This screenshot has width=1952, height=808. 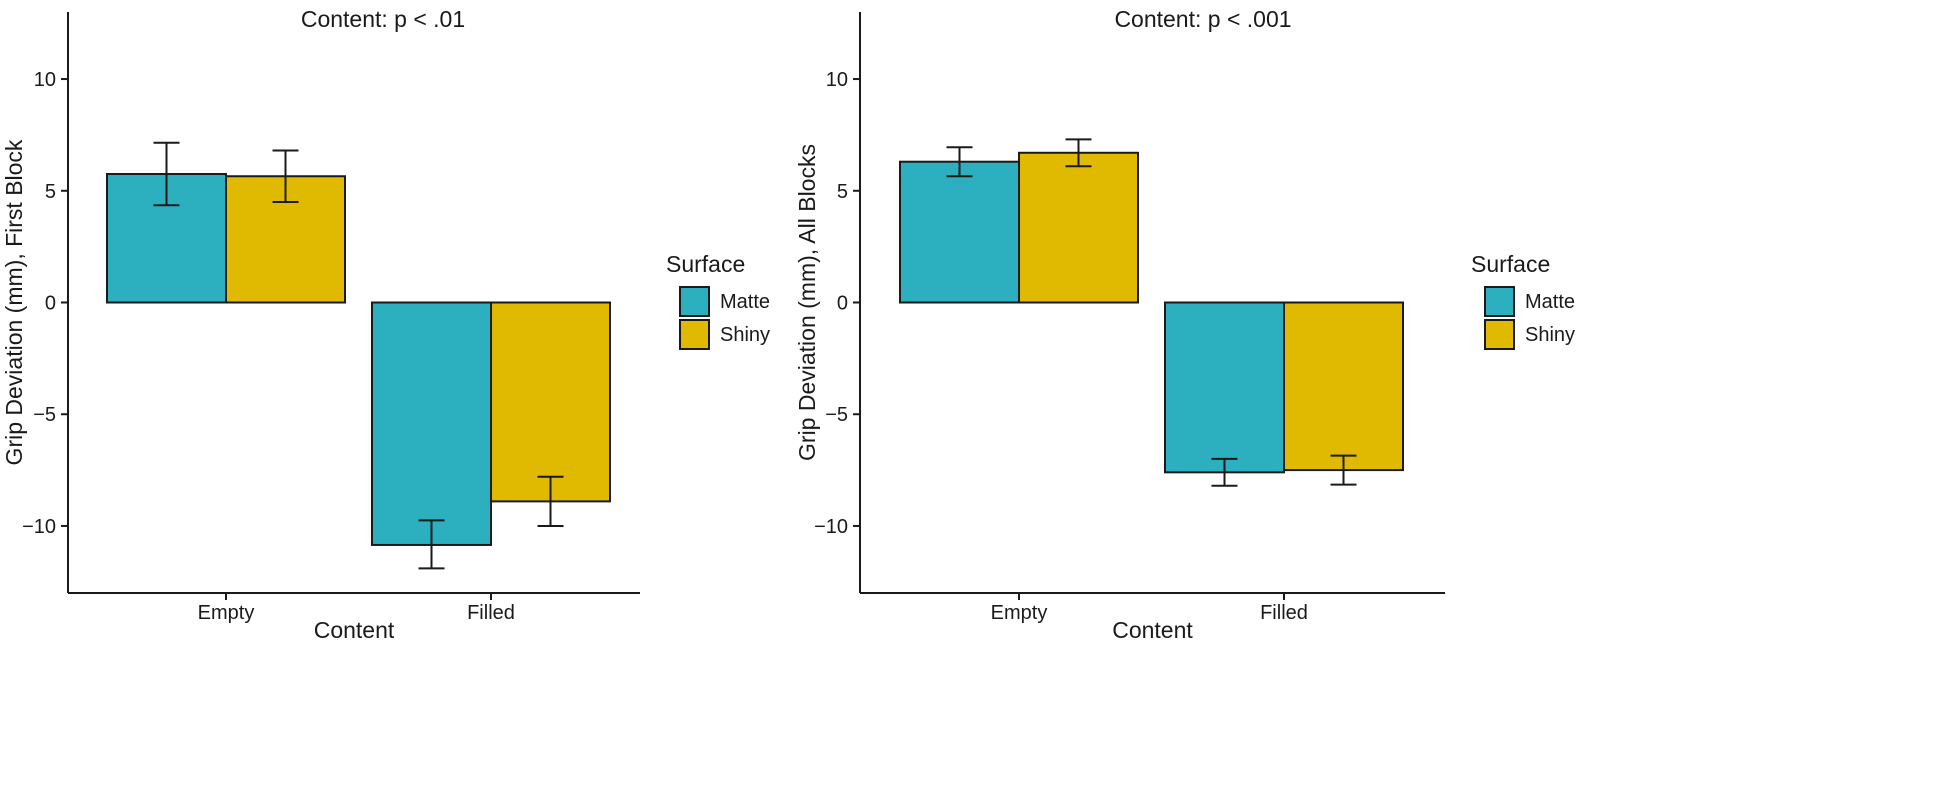 I want to click on chart-title: Content: p < .001, so click(x=1202, y=19).